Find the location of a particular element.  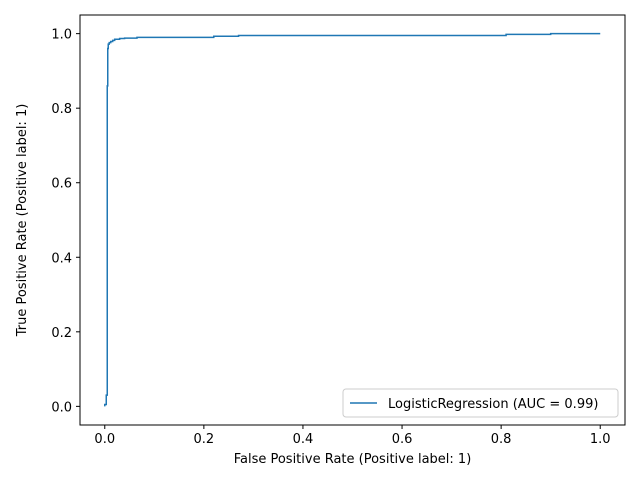

y-tick-label: 0.2 is located at coordinates (61, 333).